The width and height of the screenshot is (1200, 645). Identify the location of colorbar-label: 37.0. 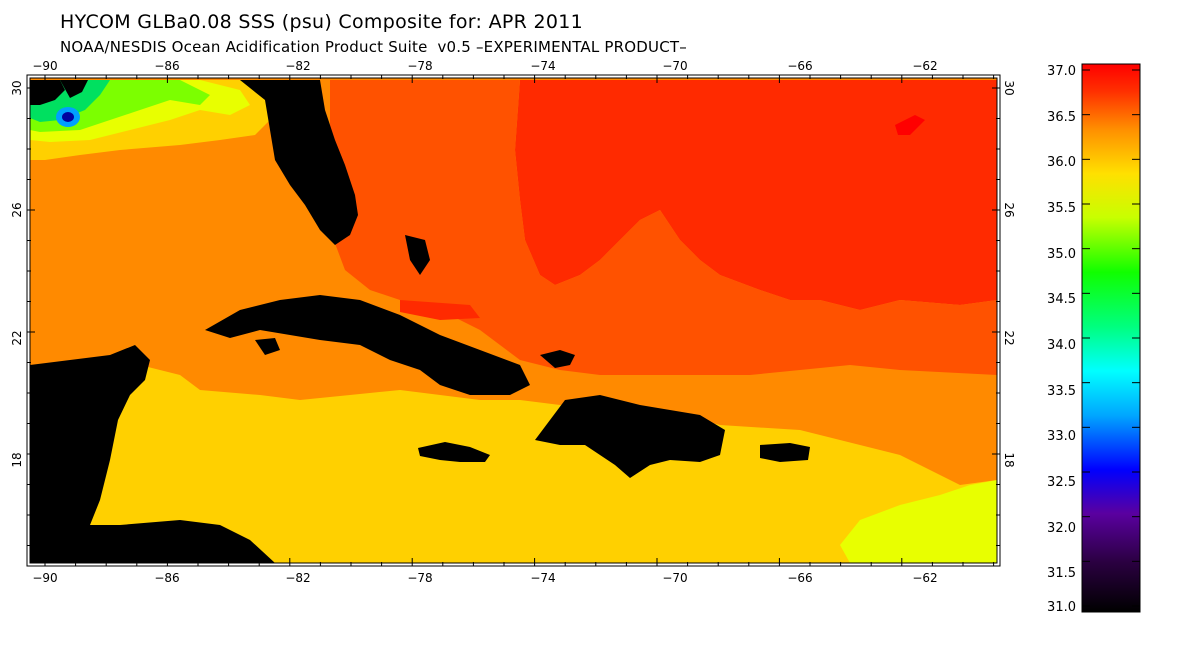
(1061, 71).